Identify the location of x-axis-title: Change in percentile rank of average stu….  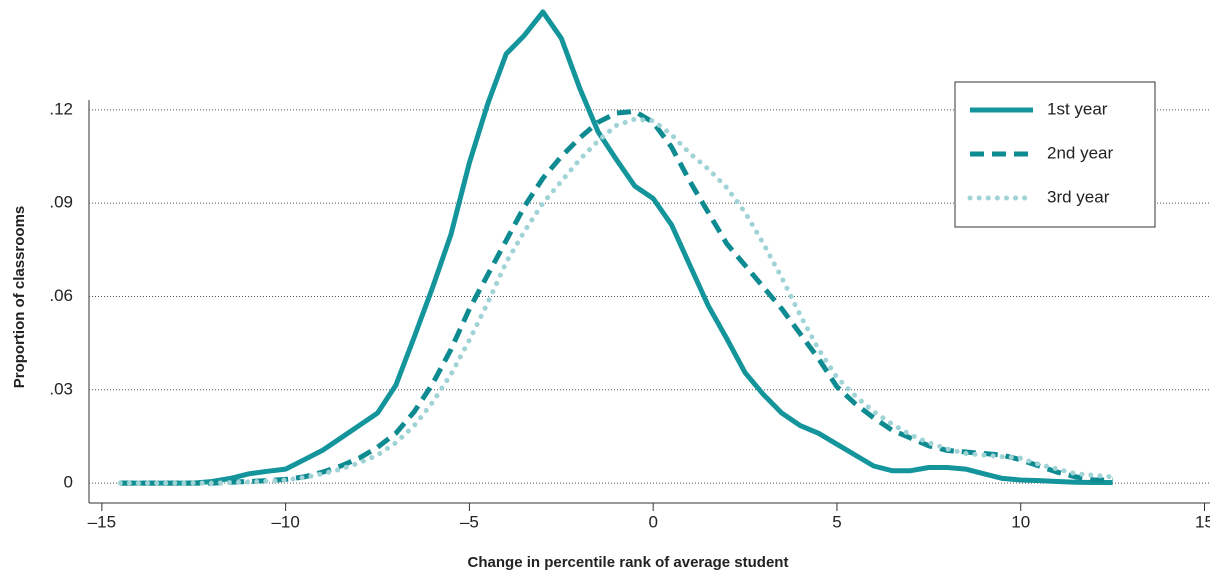
(628, 562).